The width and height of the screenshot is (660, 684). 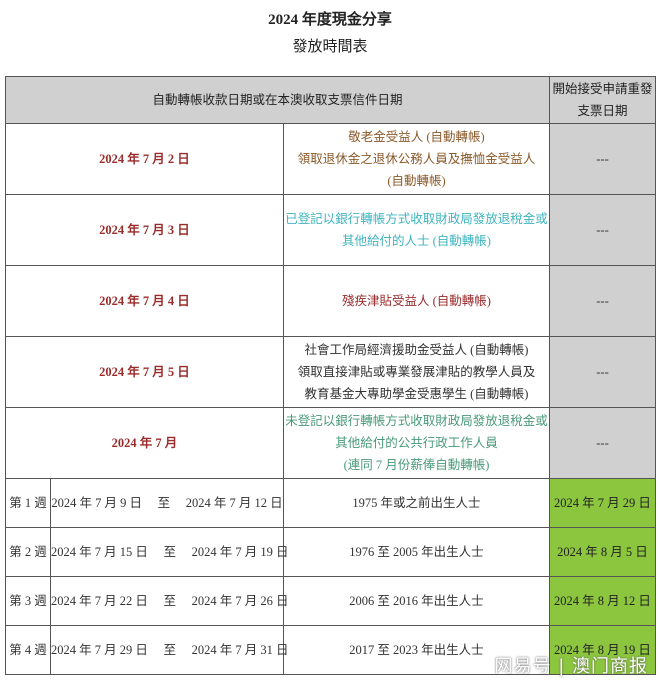 I want to click on recipient-line: 其他給付的公共行政工作人員, so click(x=416, y=443).